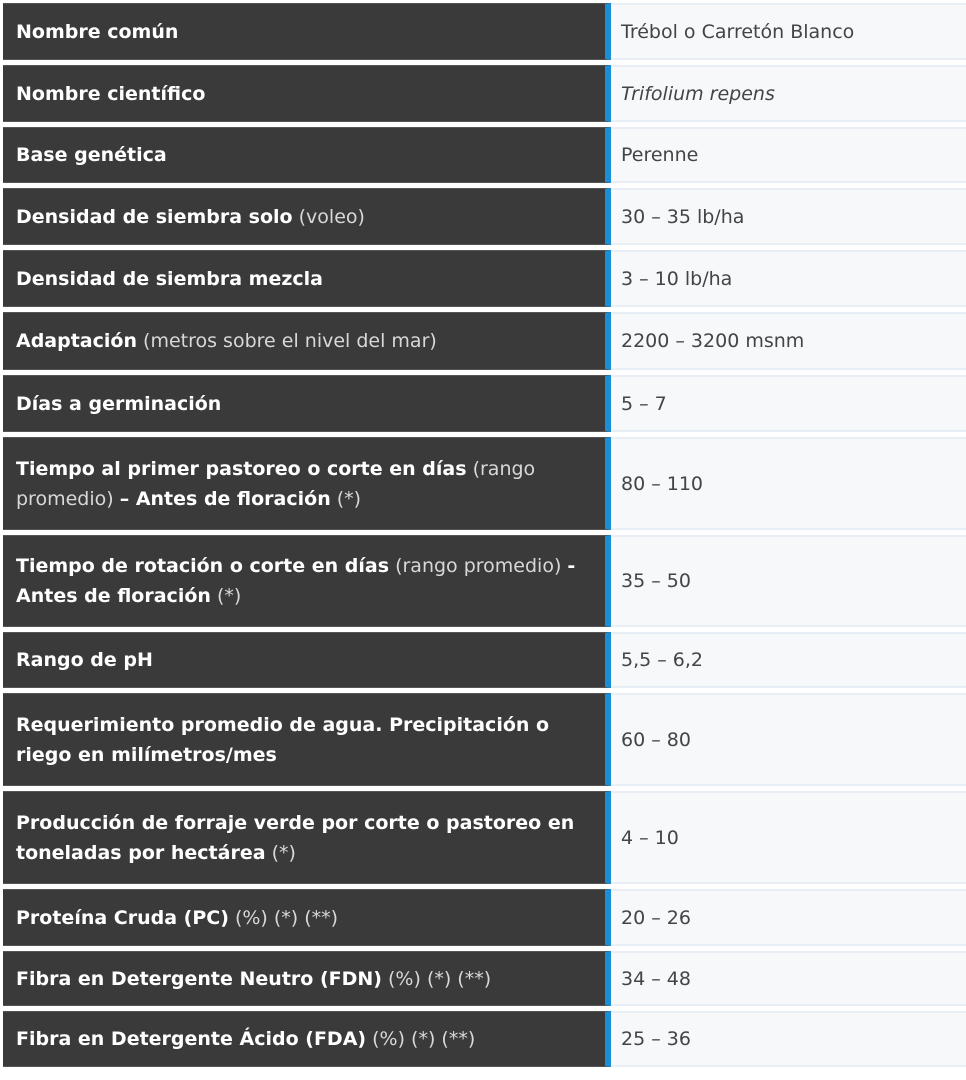  Describe the element at coordinates (788, 155) in the screenshot. I see `row-value: Perenne` at that location.